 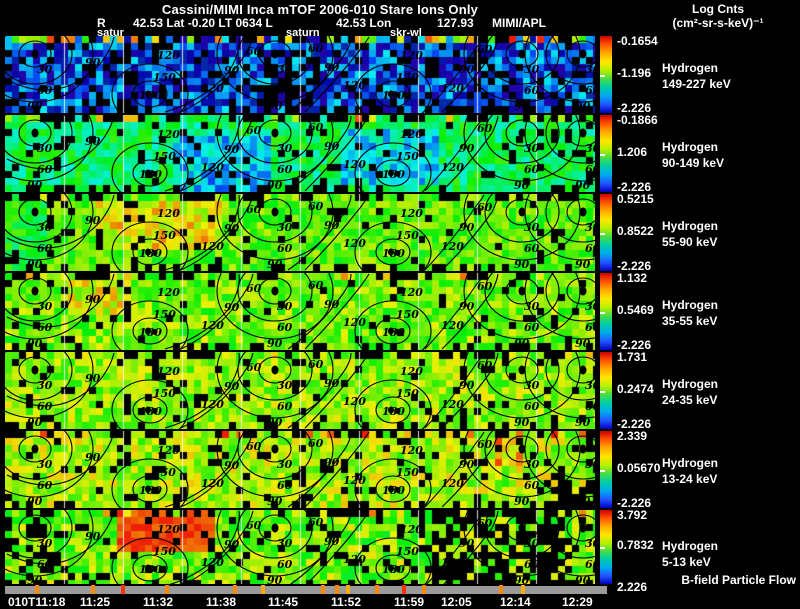 I want to click on panel-energy-band: 5-13 keV, so click(x=686, y=562).